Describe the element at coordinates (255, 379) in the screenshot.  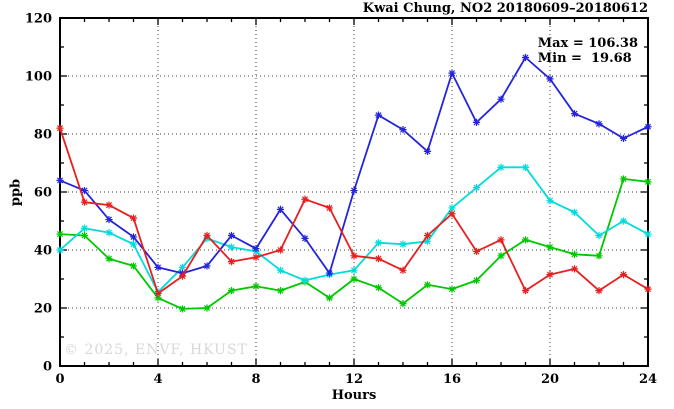
I see `x-tick-label: 8` at that location.